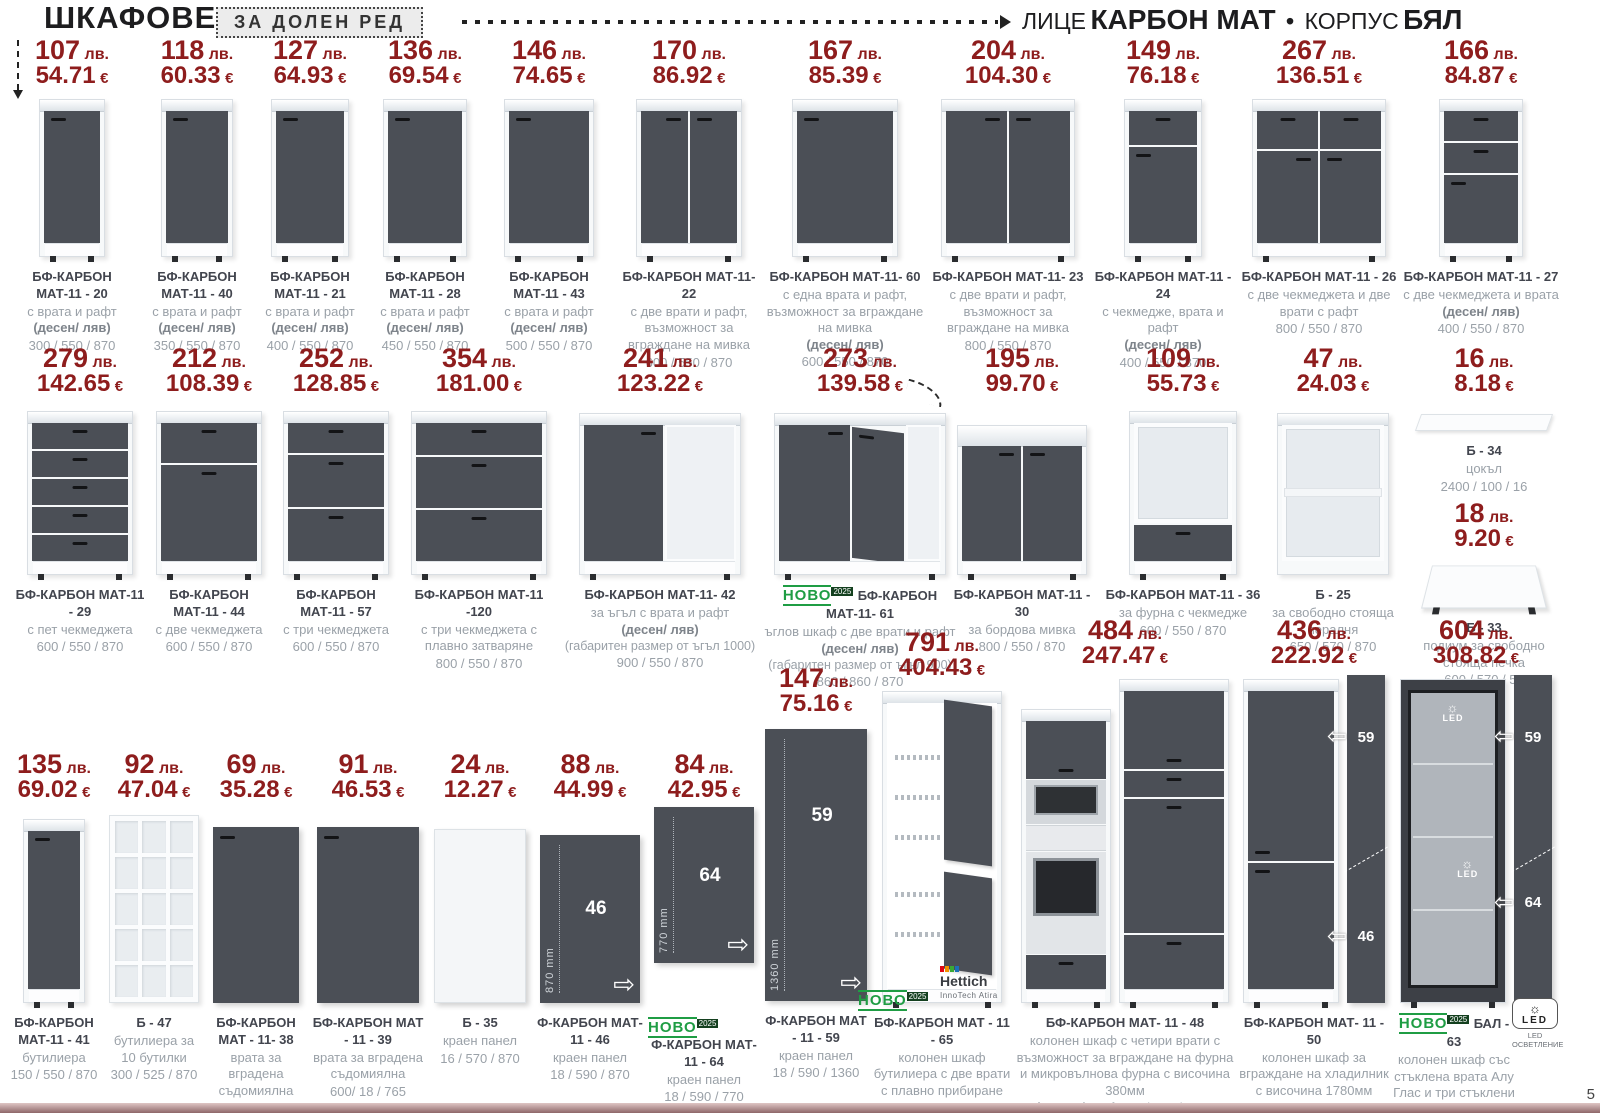 Image resolution: width=1600 pixels, height=1113 pixels. I want to click on dotted-leader, so click(730, 22).